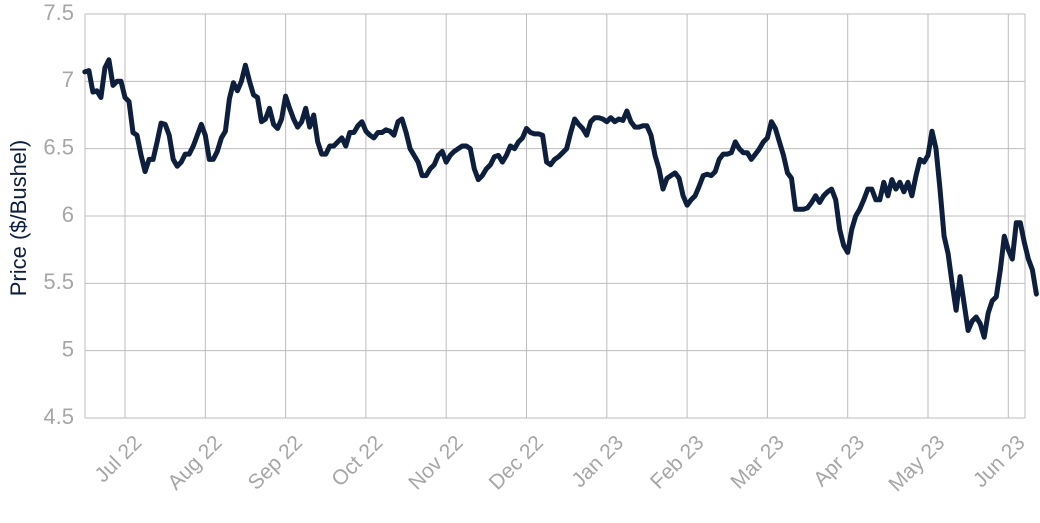  Describe the element at coordinates (435, 462) in the screenshot. I see `x-tick-label: Nov 22` at that location.